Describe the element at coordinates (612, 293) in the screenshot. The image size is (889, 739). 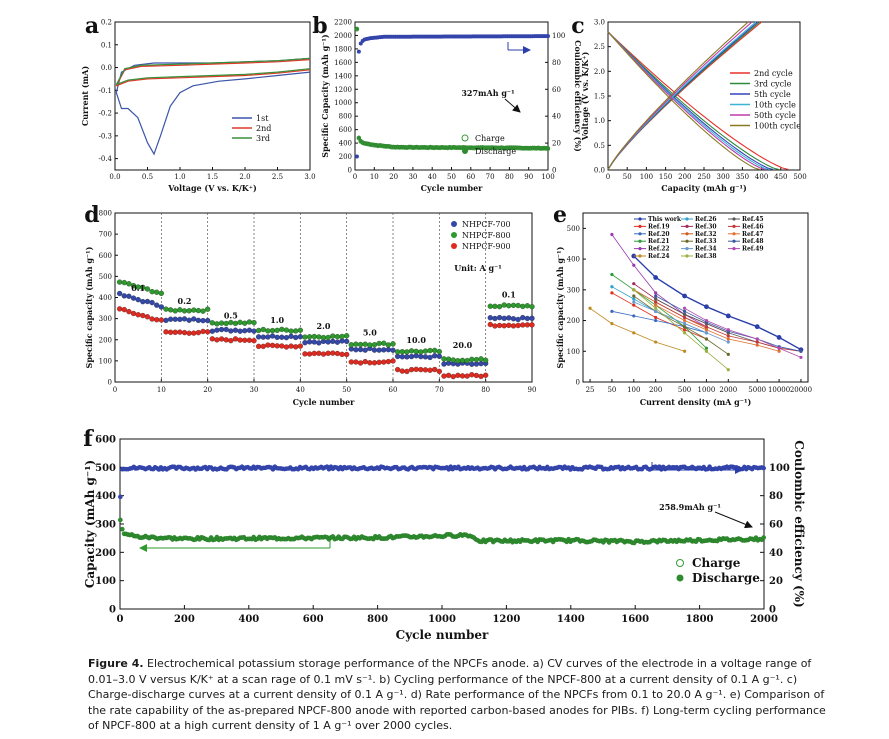
I see `panel-e-point-Ref.19` at that location.